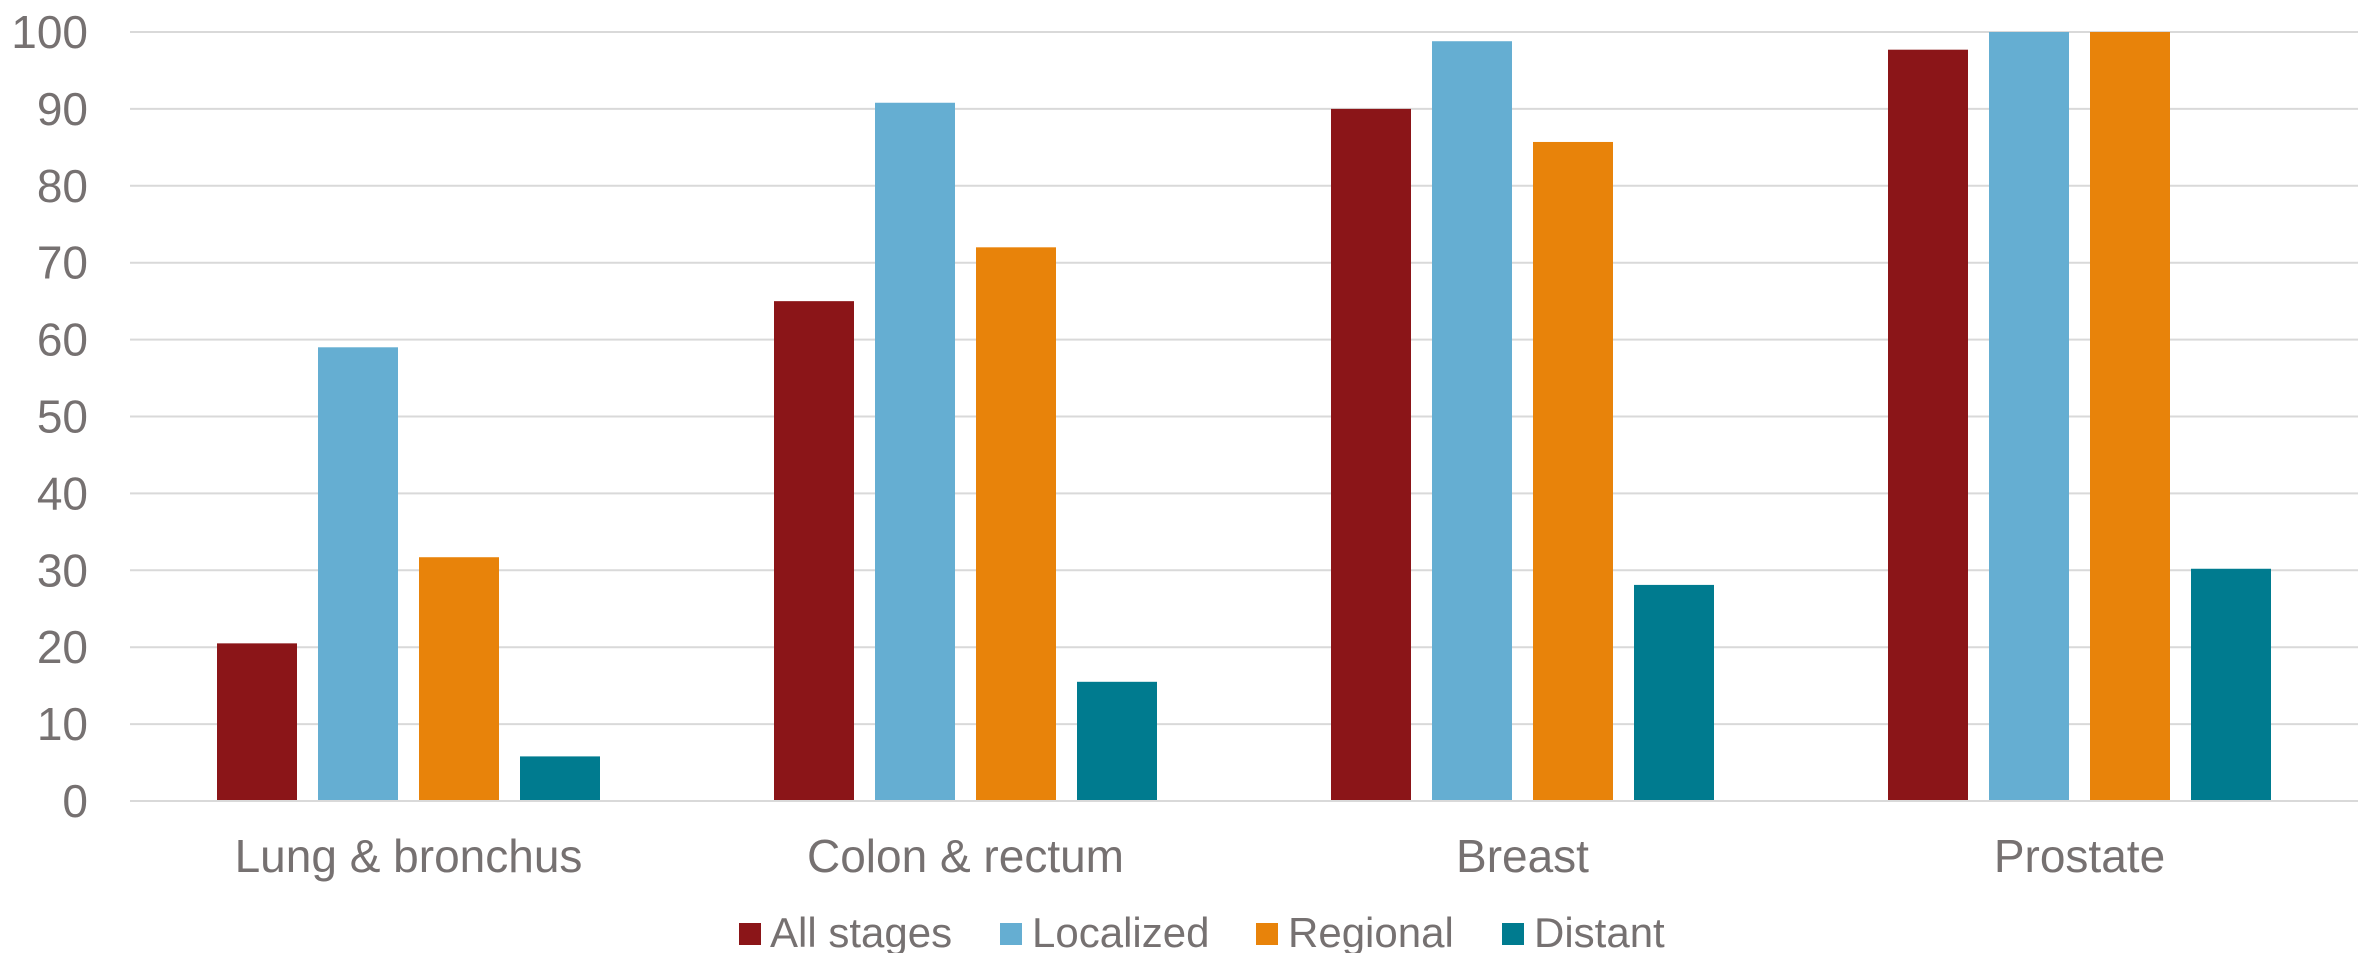 Image resolution: width=2358 pixels, height=958 pixels. What do you see at coordinates (1371, 931) in the screenshot?
I see `legend-label: Regional` at bounding box center [1371, 931].